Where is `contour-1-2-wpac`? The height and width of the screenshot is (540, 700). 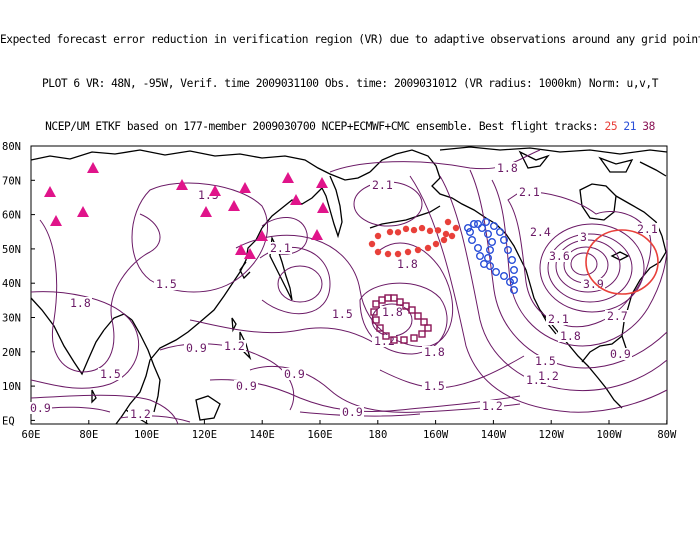 contour-1-2-wpac is located at coordinates (283, 332).